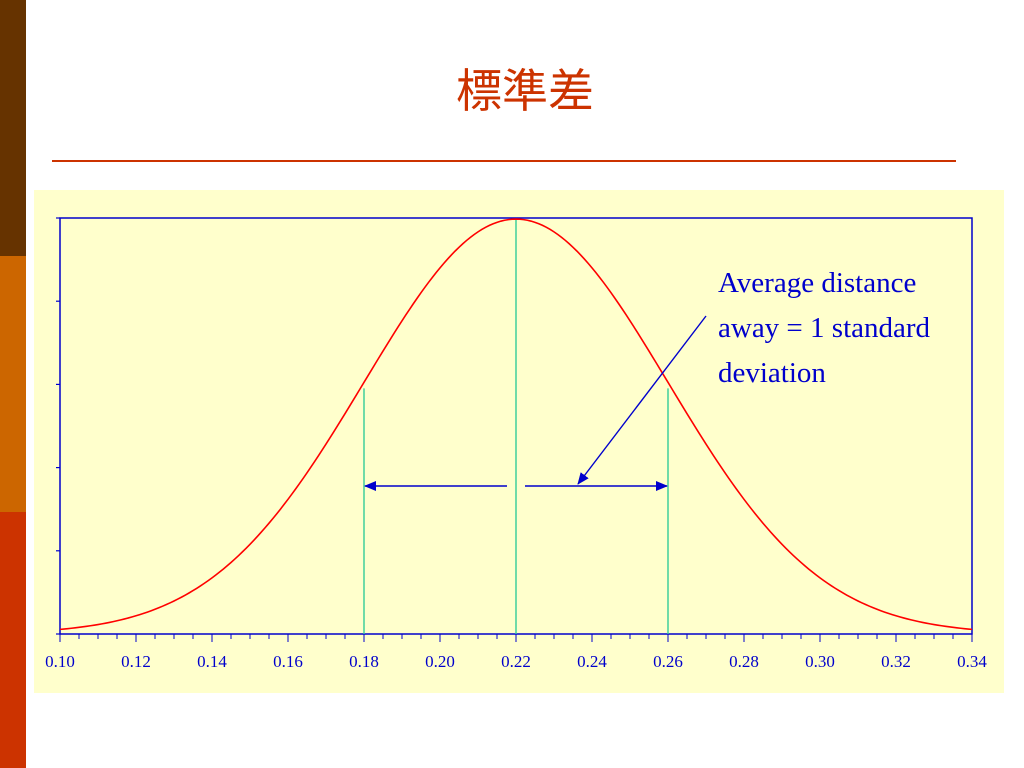  I want to click on sidebar-accent, so click(13, 384).